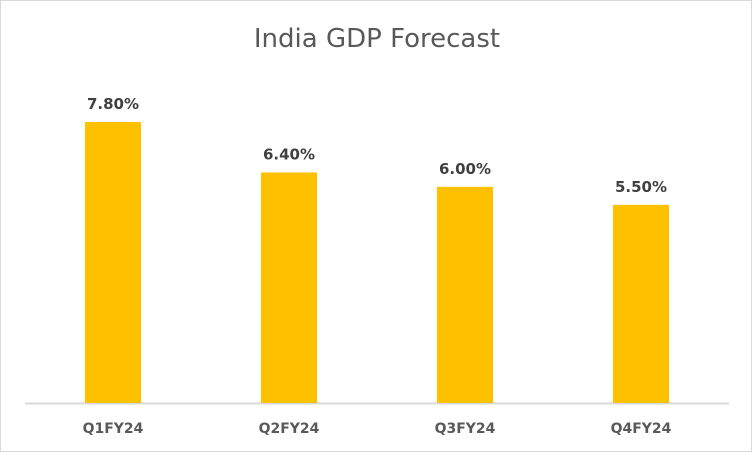 The height and width of the screenshot is (453, 752). Describe the element at coordinates (641, 303) in the screenshot. I see `bar-q4fy24` at that location.